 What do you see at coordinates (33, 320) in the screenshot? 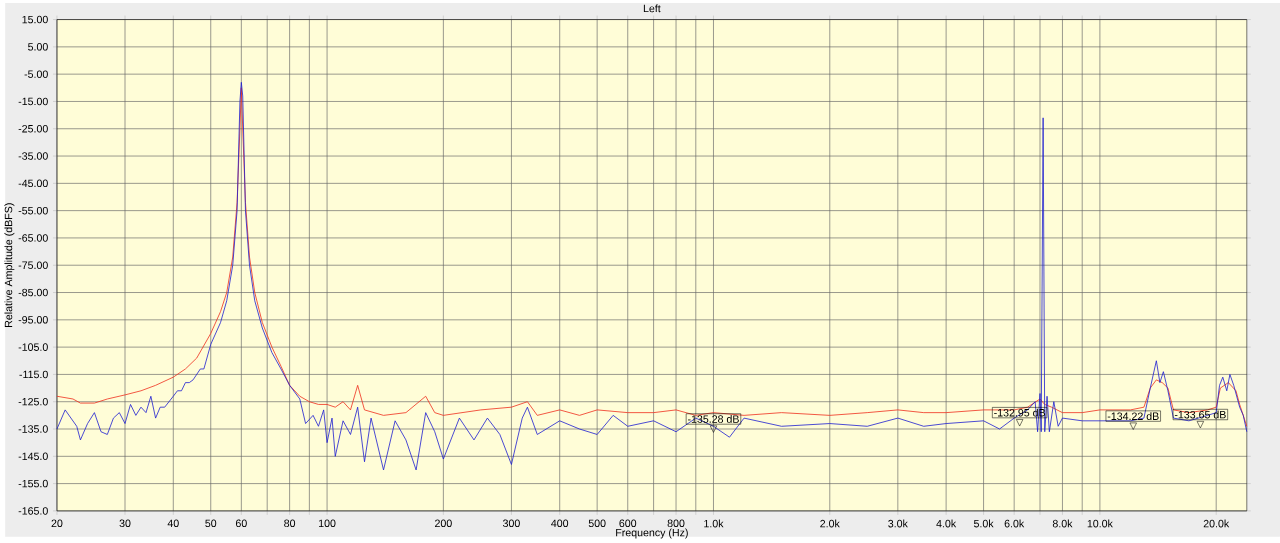
I see `y-tick-label: -95.00` at bounding box center [33, 320].